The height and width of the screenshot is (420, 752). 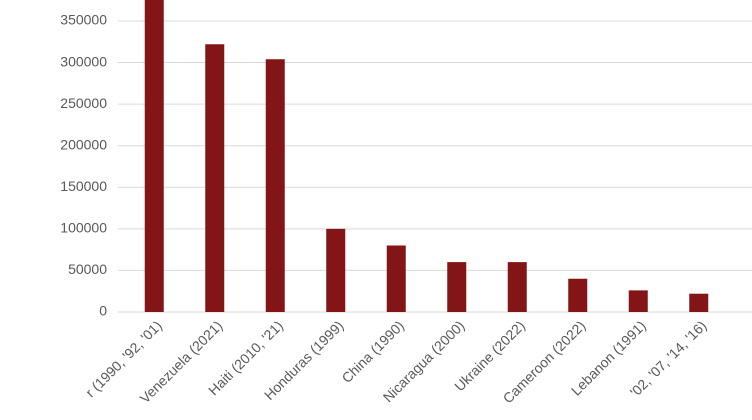 What do you see at coordinates (83, 144) in the screenshot?
I see `y-tick-label: 200000` at bounding box center [83, 144].